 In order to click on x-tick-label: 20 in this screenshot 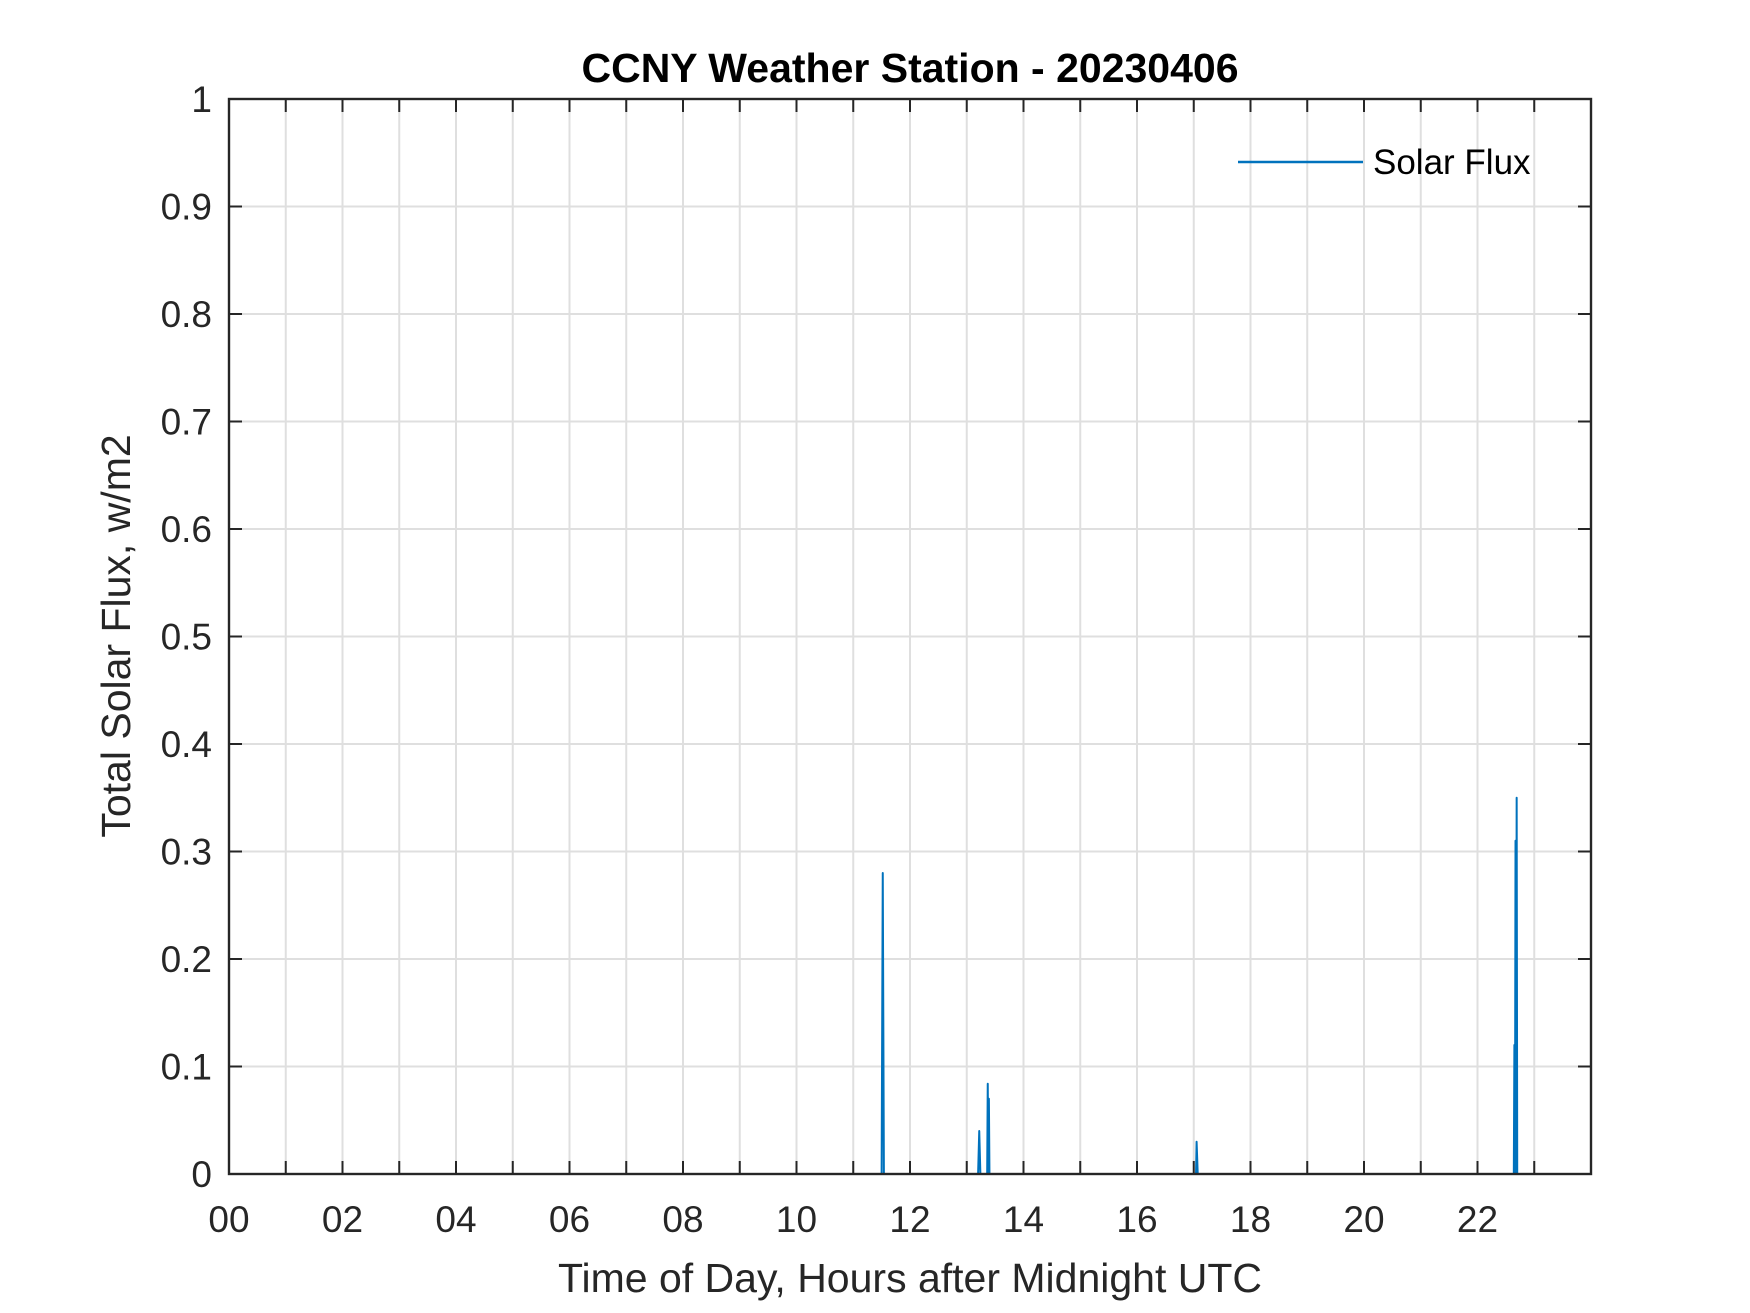, I will do `click(1363, 1219)`.